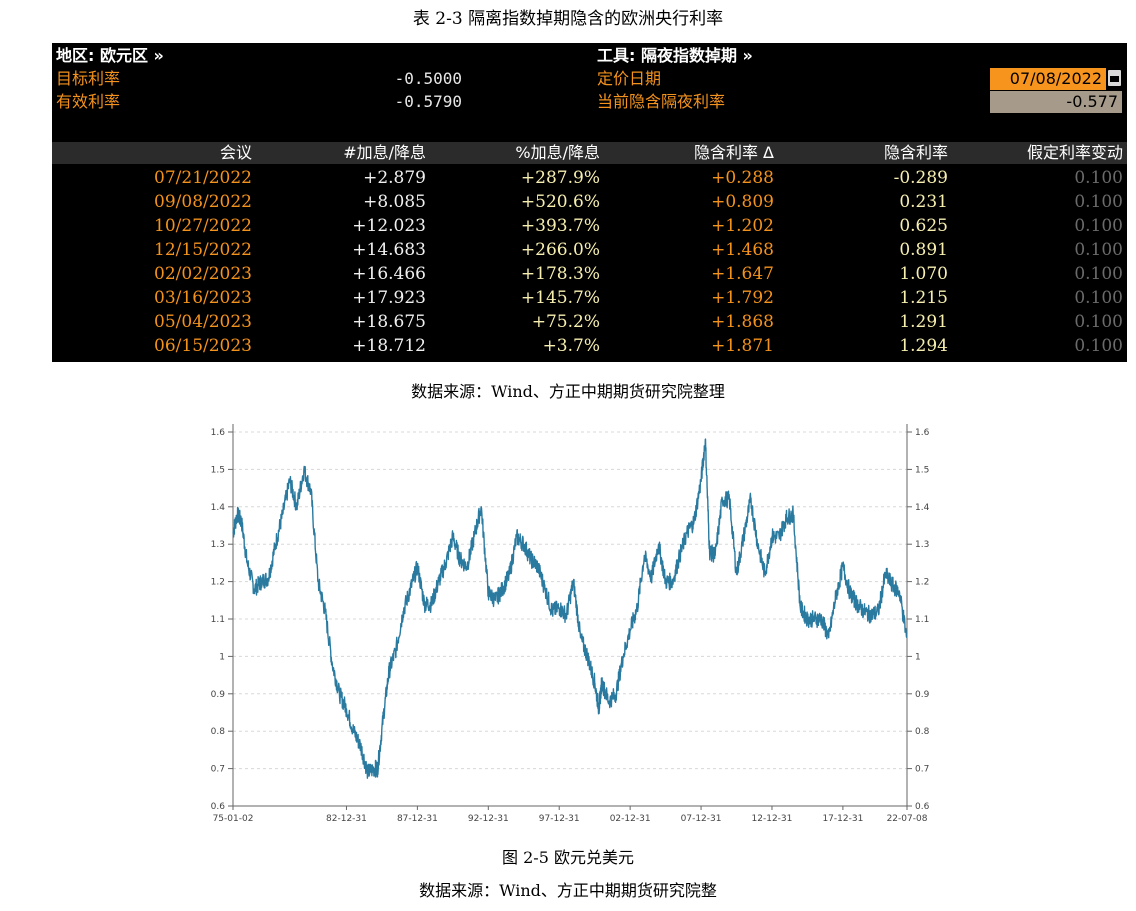 The width and height of the screenshot is (1136, 911). I want to click on col-header-hike-pct: %加息/降息, so click(557, 152).